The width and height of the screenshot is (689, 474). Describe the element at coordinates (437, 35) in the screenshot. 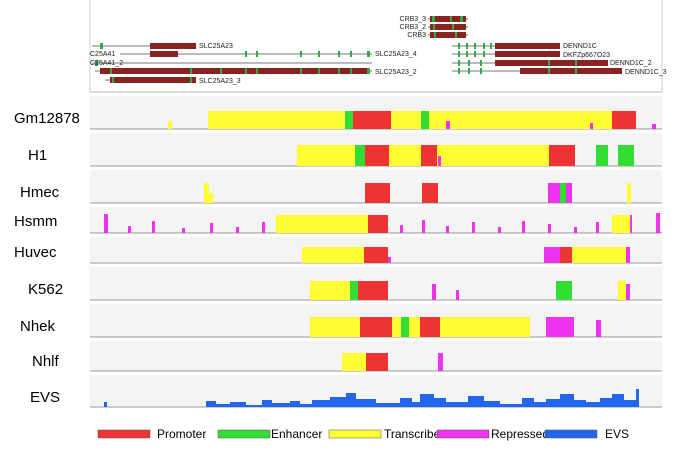

I see `gene-crb3: CRB3` at that location.